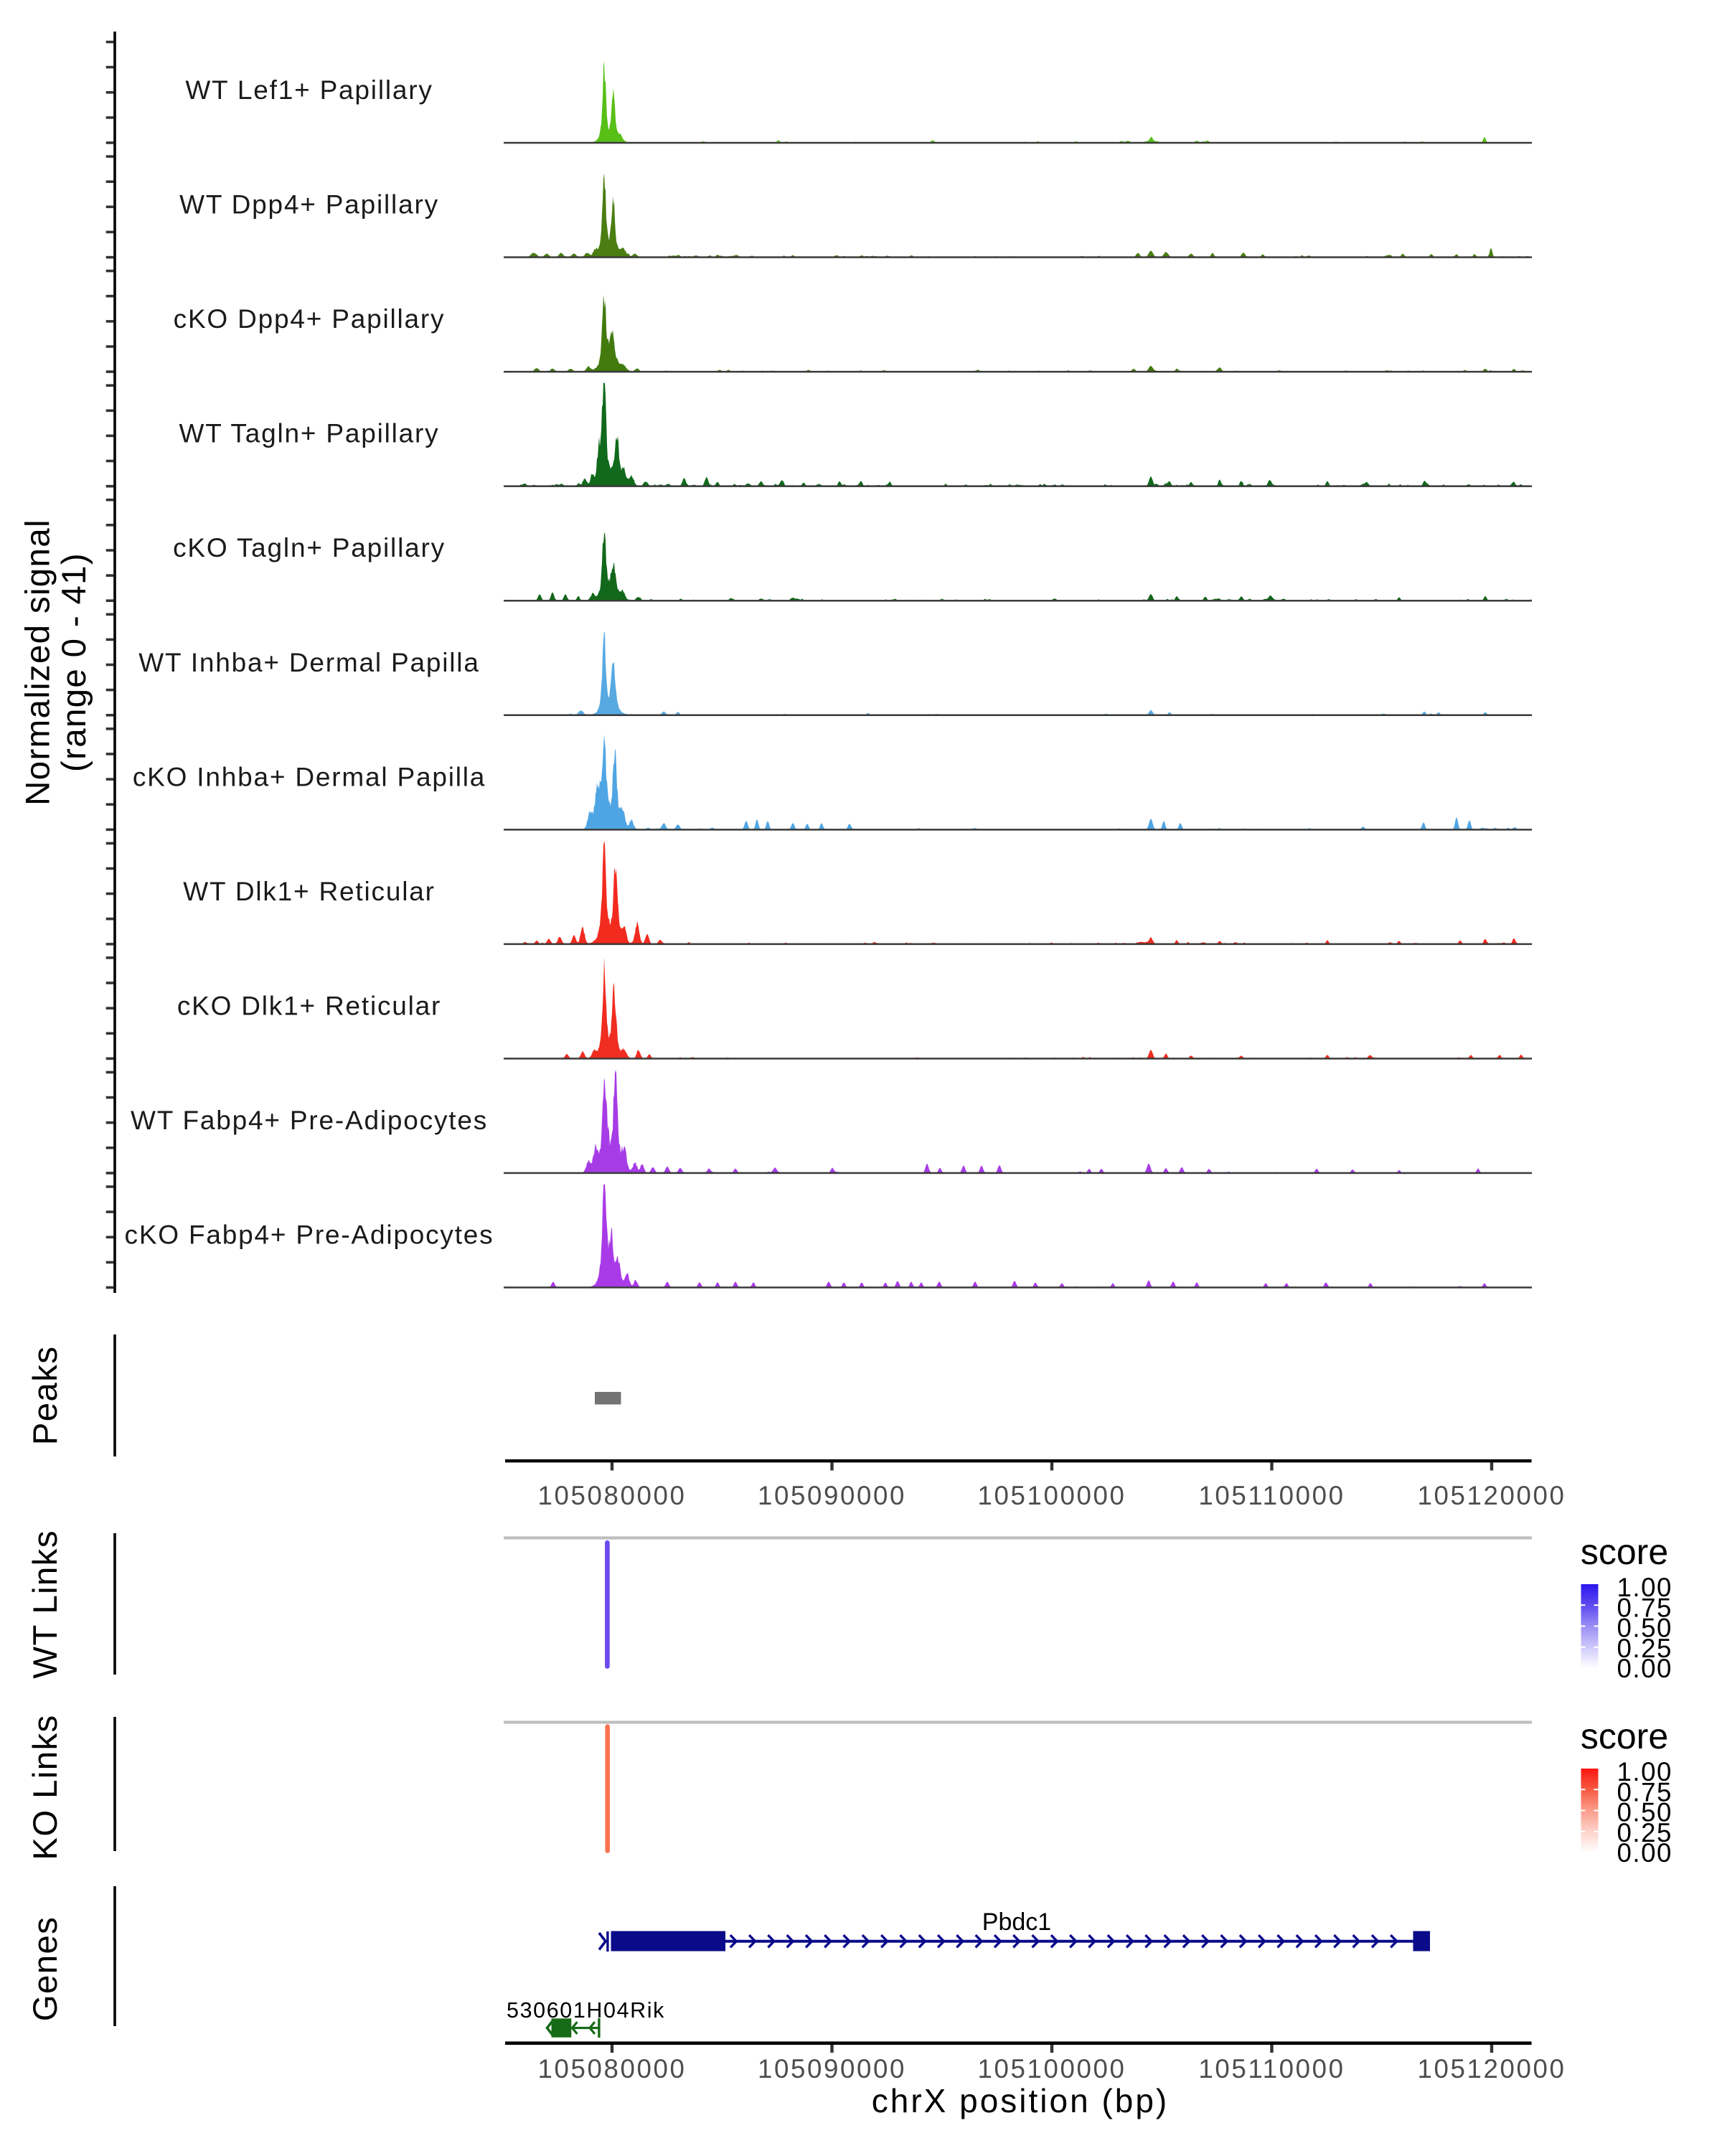  Describe the element at coordinates (309, 1005) in the screenshot. I see `svg-text: cKO Dlk1+ Reticular` at that location.